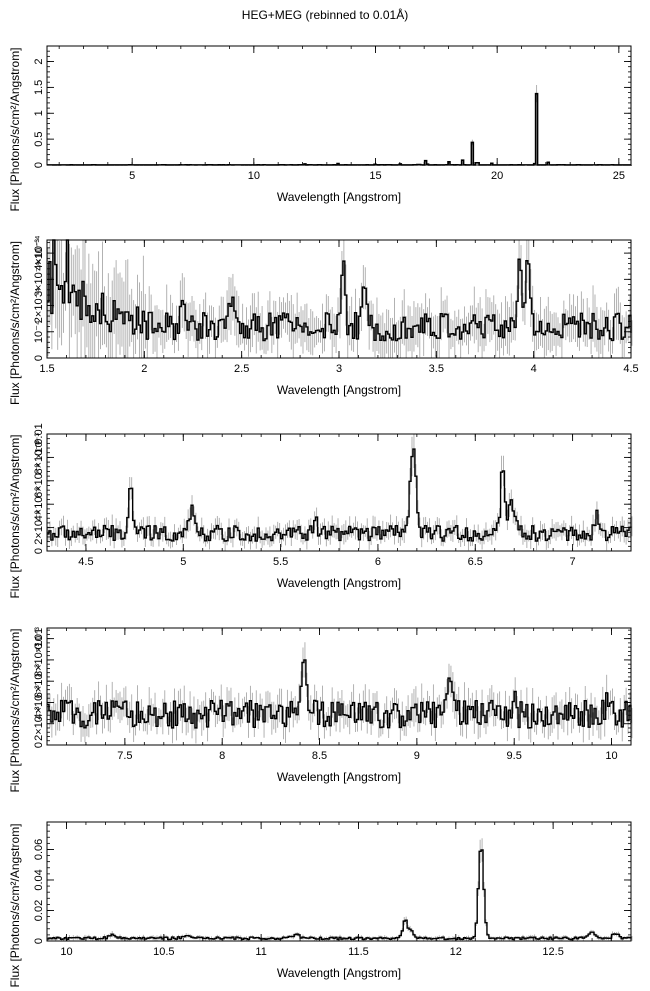 This screenshot has width=650, height=991. What do you see at coordinates (39, 879) in the screenshot?
I see `y-tick-label: 0.04` at bounding box center [39, 879].